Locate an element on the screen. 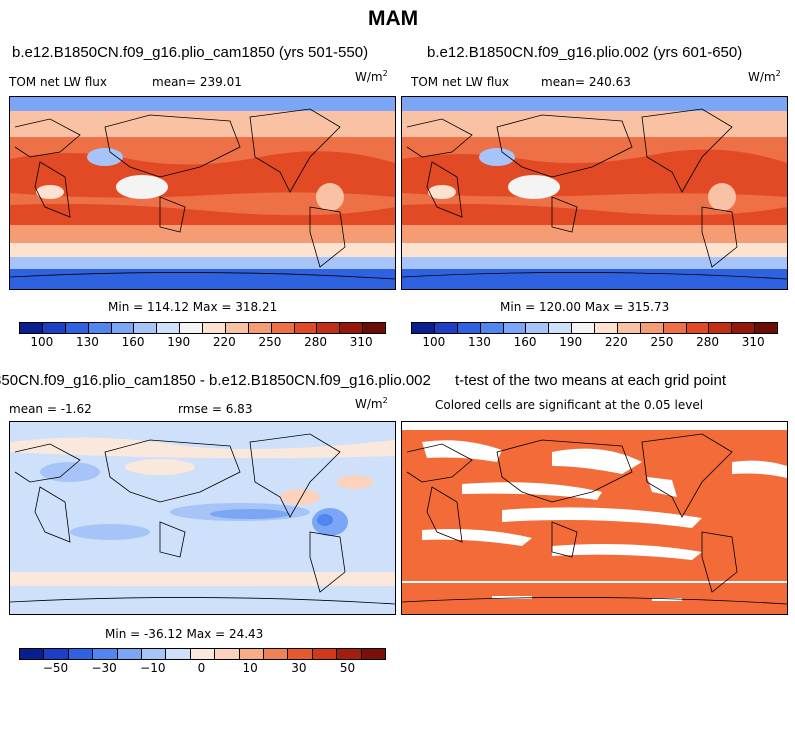 The width and height of the screenshot is (795, 733). panel3-colorbar-ticks: −50 −30 −10 0 10 30 50 is located at coordinates (201, 669).